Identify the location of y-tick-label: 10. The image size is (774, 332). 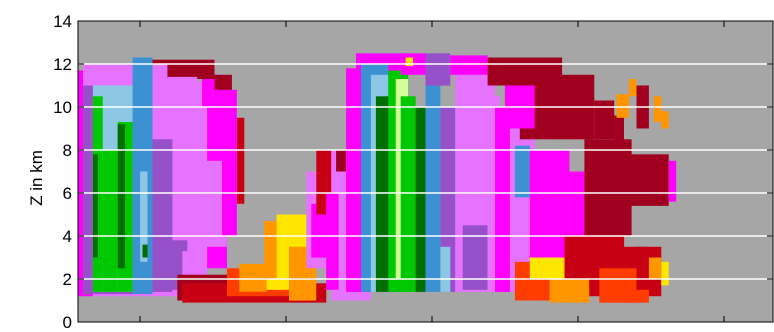
(62, 107).